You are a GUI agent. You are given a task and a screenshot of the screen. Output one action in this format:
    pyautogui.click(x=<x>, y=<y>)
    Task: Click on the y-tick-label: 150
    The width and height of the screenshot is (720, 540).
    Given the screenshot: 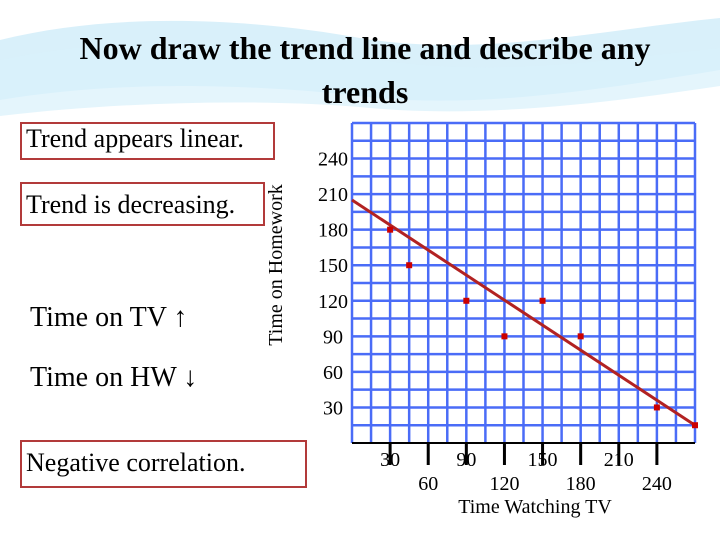 What is the action you would take?
    pyautogui.click(x=333, y=266)
    